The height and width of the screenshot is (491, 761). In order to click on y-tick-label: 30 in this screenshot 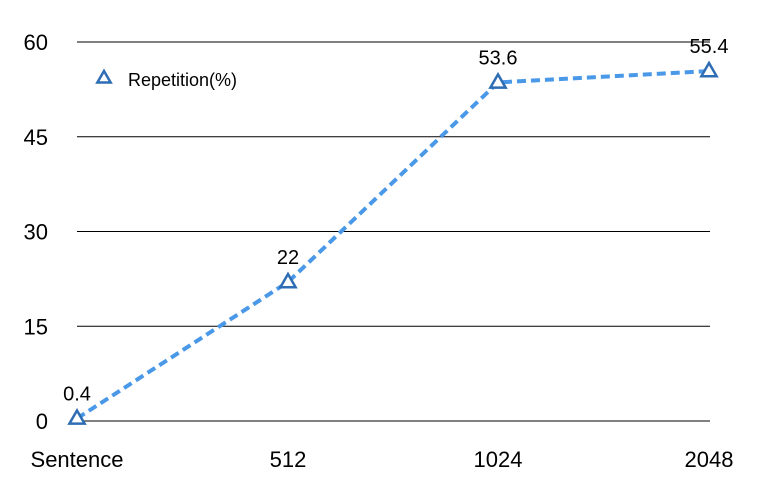, I will do `click(36, 232)`.